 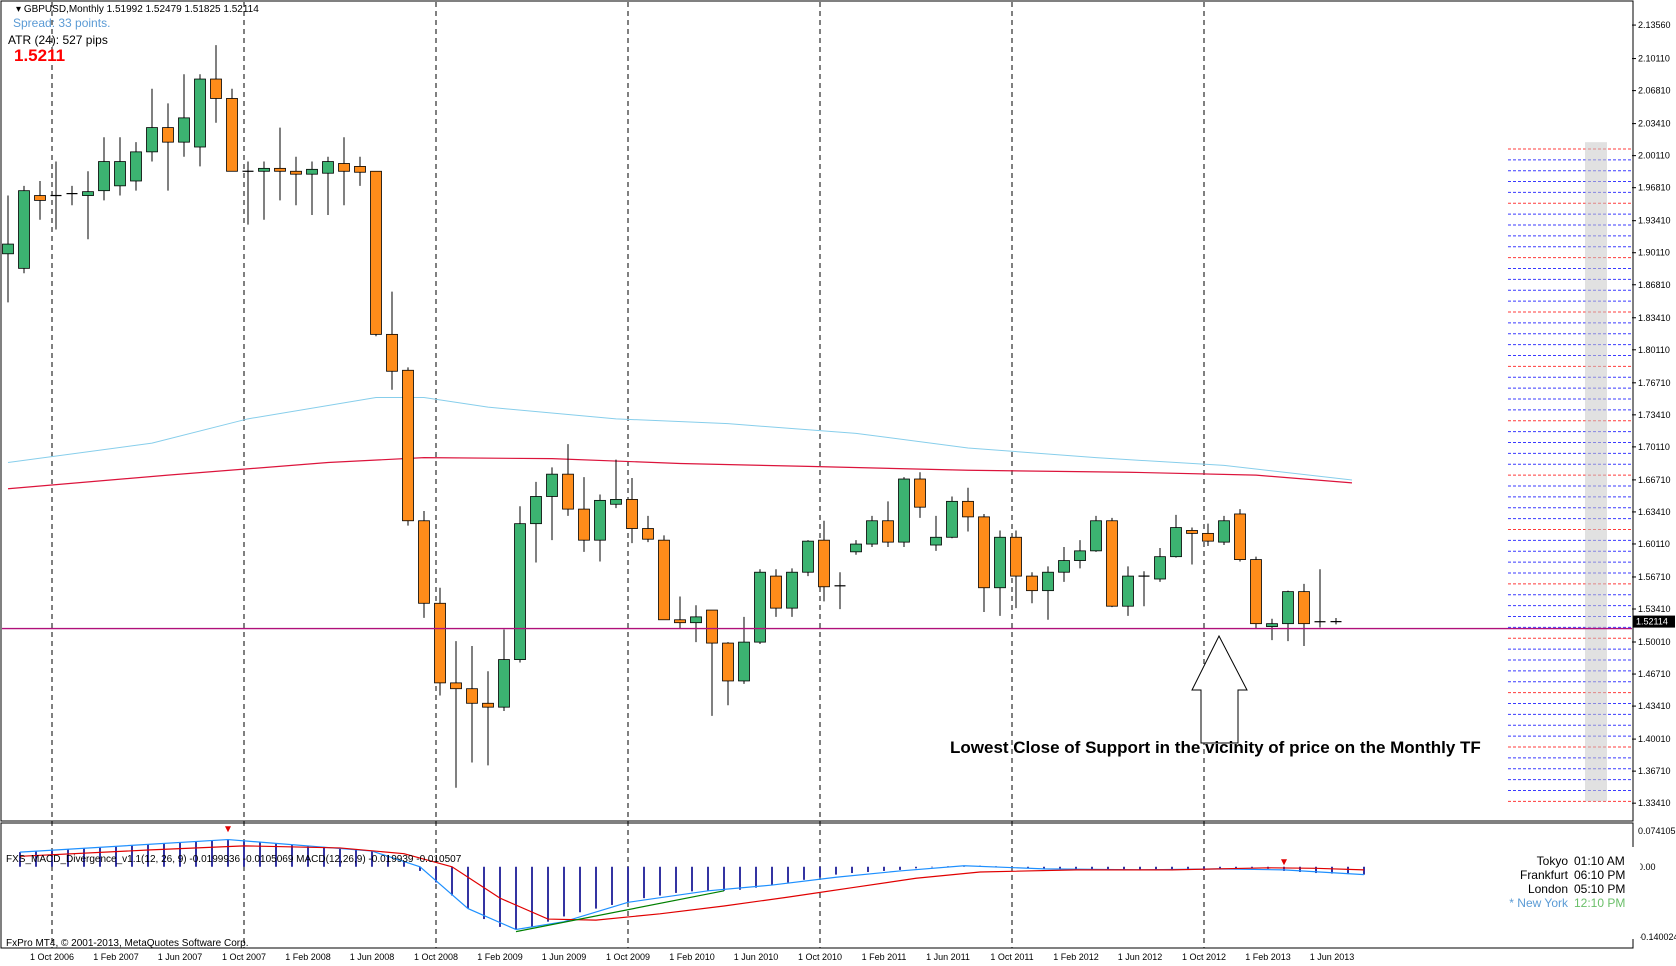 What do you see at coordinates (1219, 689) in the screenshot?
I see `annotation-arrow` at bounding box center [1219, 689].